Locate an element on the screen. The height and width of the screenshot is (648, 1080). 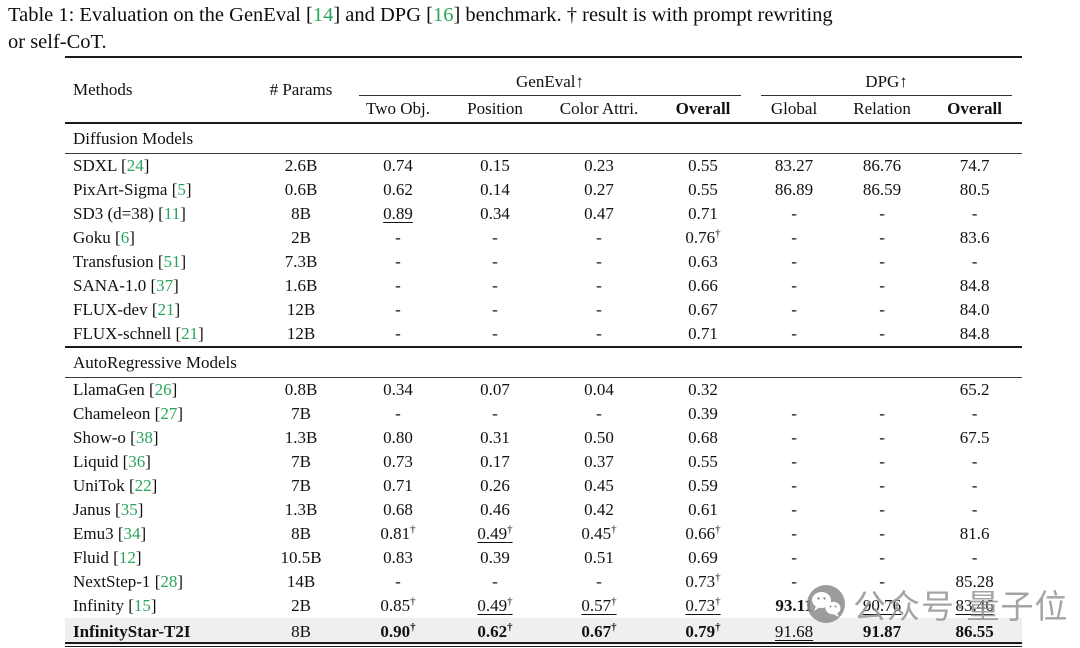
method-name: PixArt-Sigma is located at coordinates (120, 189).